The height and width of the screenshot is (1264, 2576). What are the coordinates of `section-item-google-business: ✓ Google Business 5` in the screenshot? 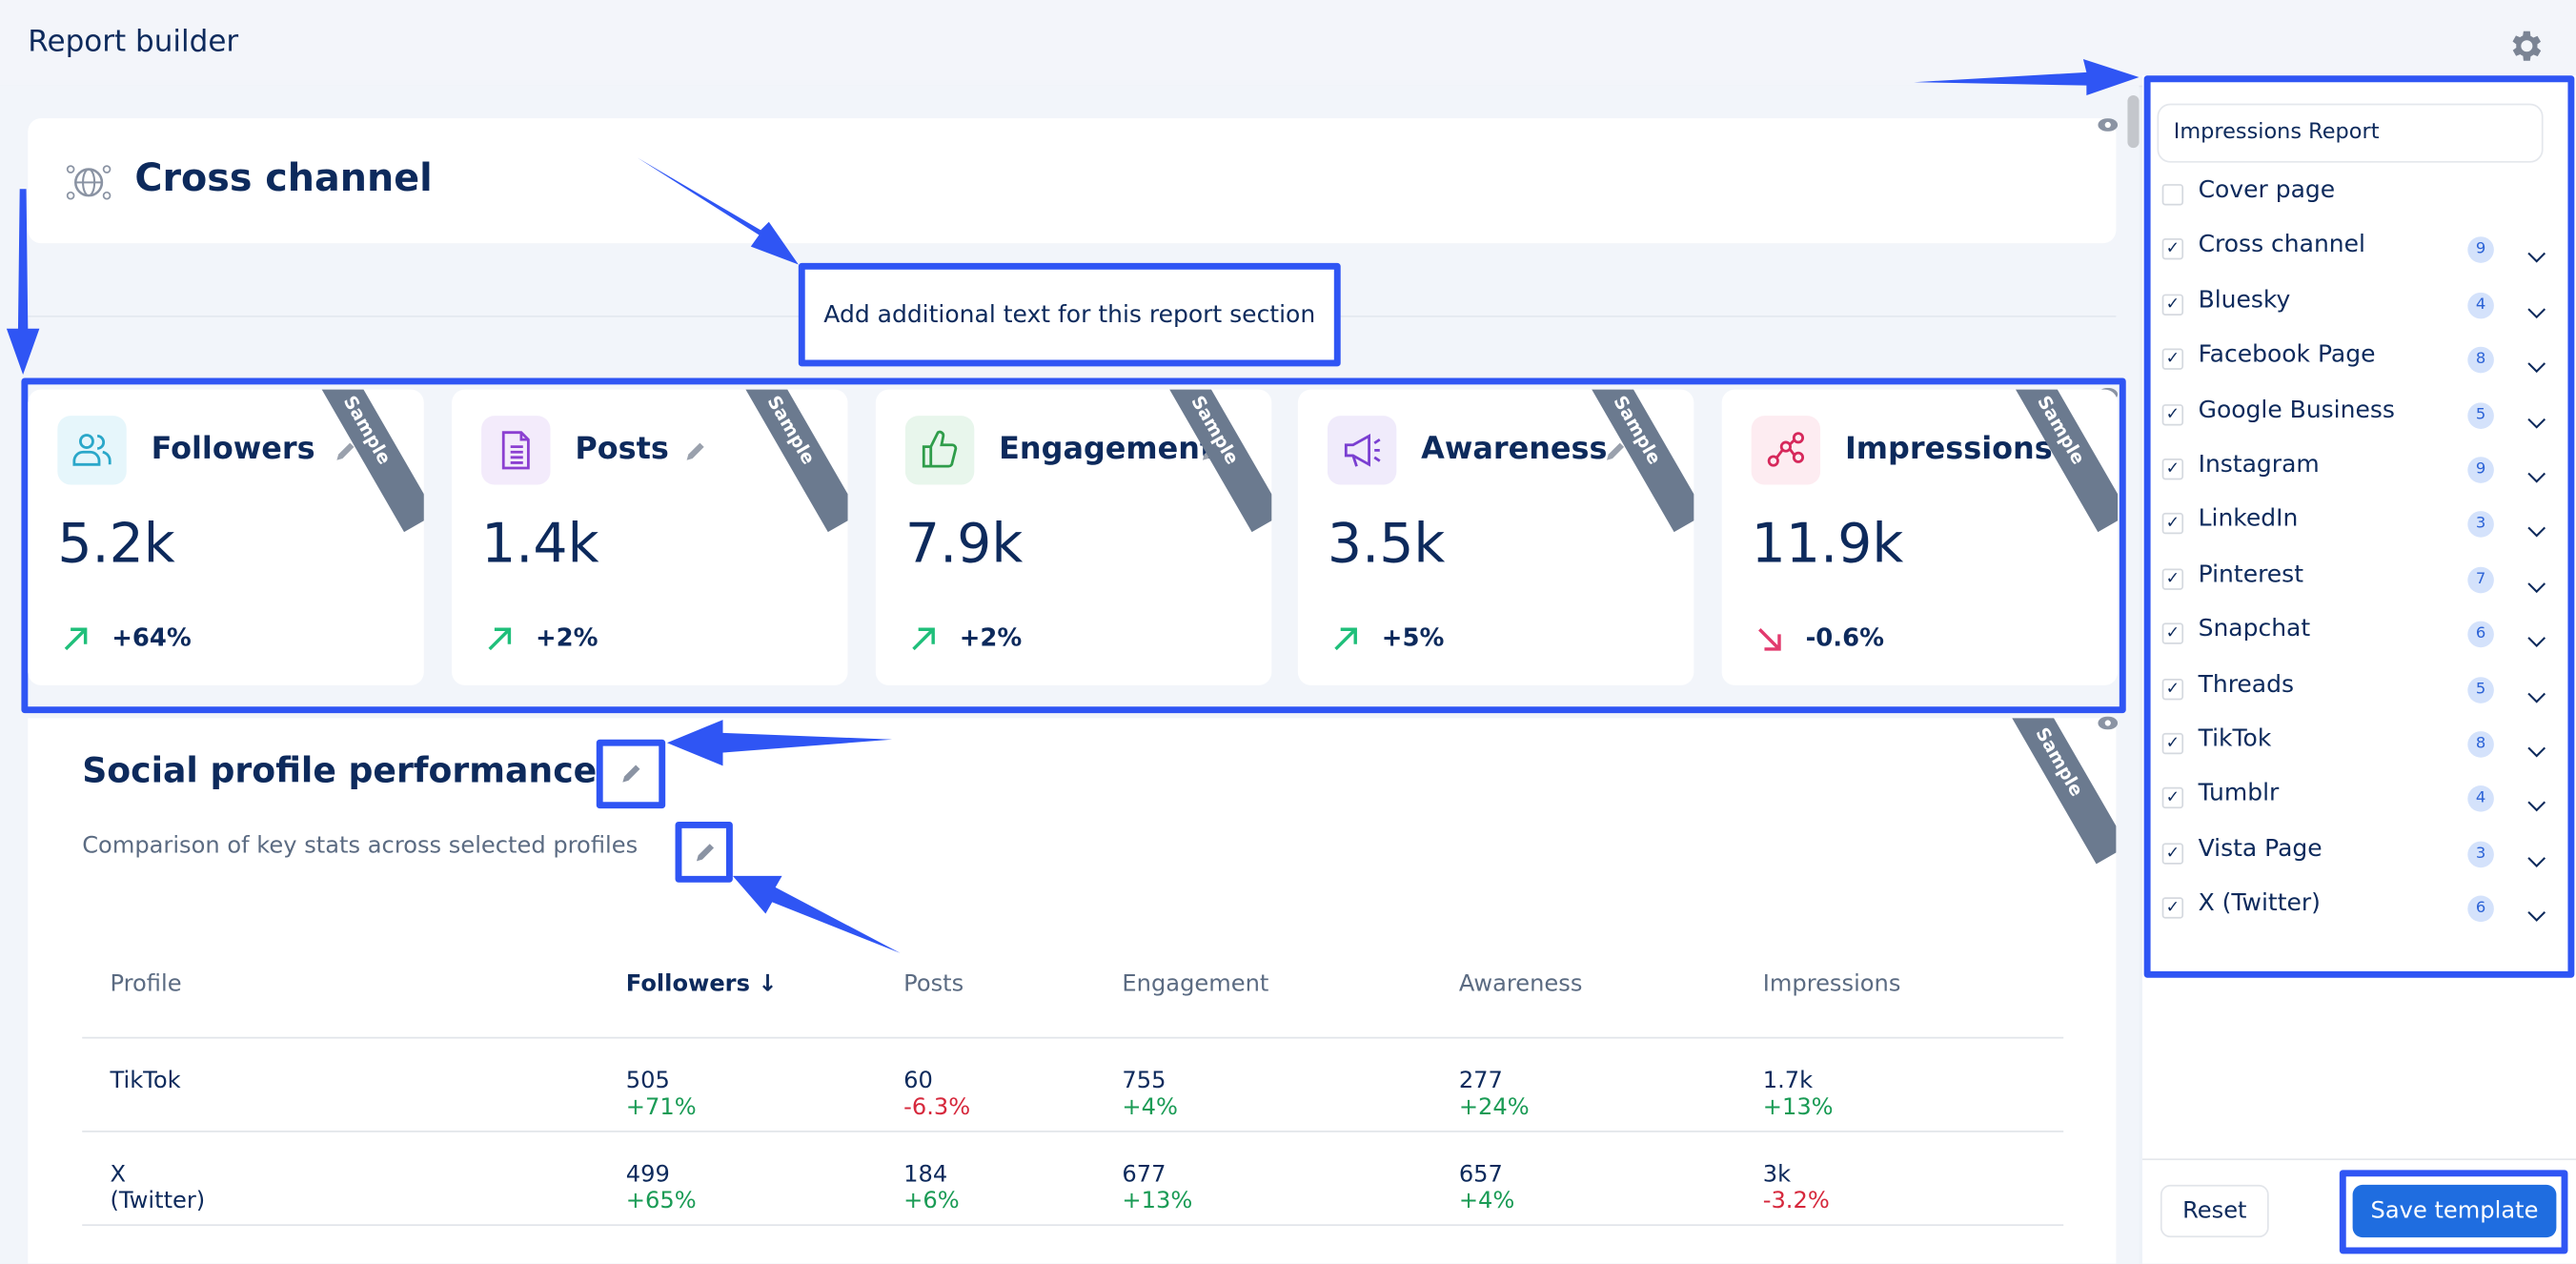 It's located at (2355, 417).